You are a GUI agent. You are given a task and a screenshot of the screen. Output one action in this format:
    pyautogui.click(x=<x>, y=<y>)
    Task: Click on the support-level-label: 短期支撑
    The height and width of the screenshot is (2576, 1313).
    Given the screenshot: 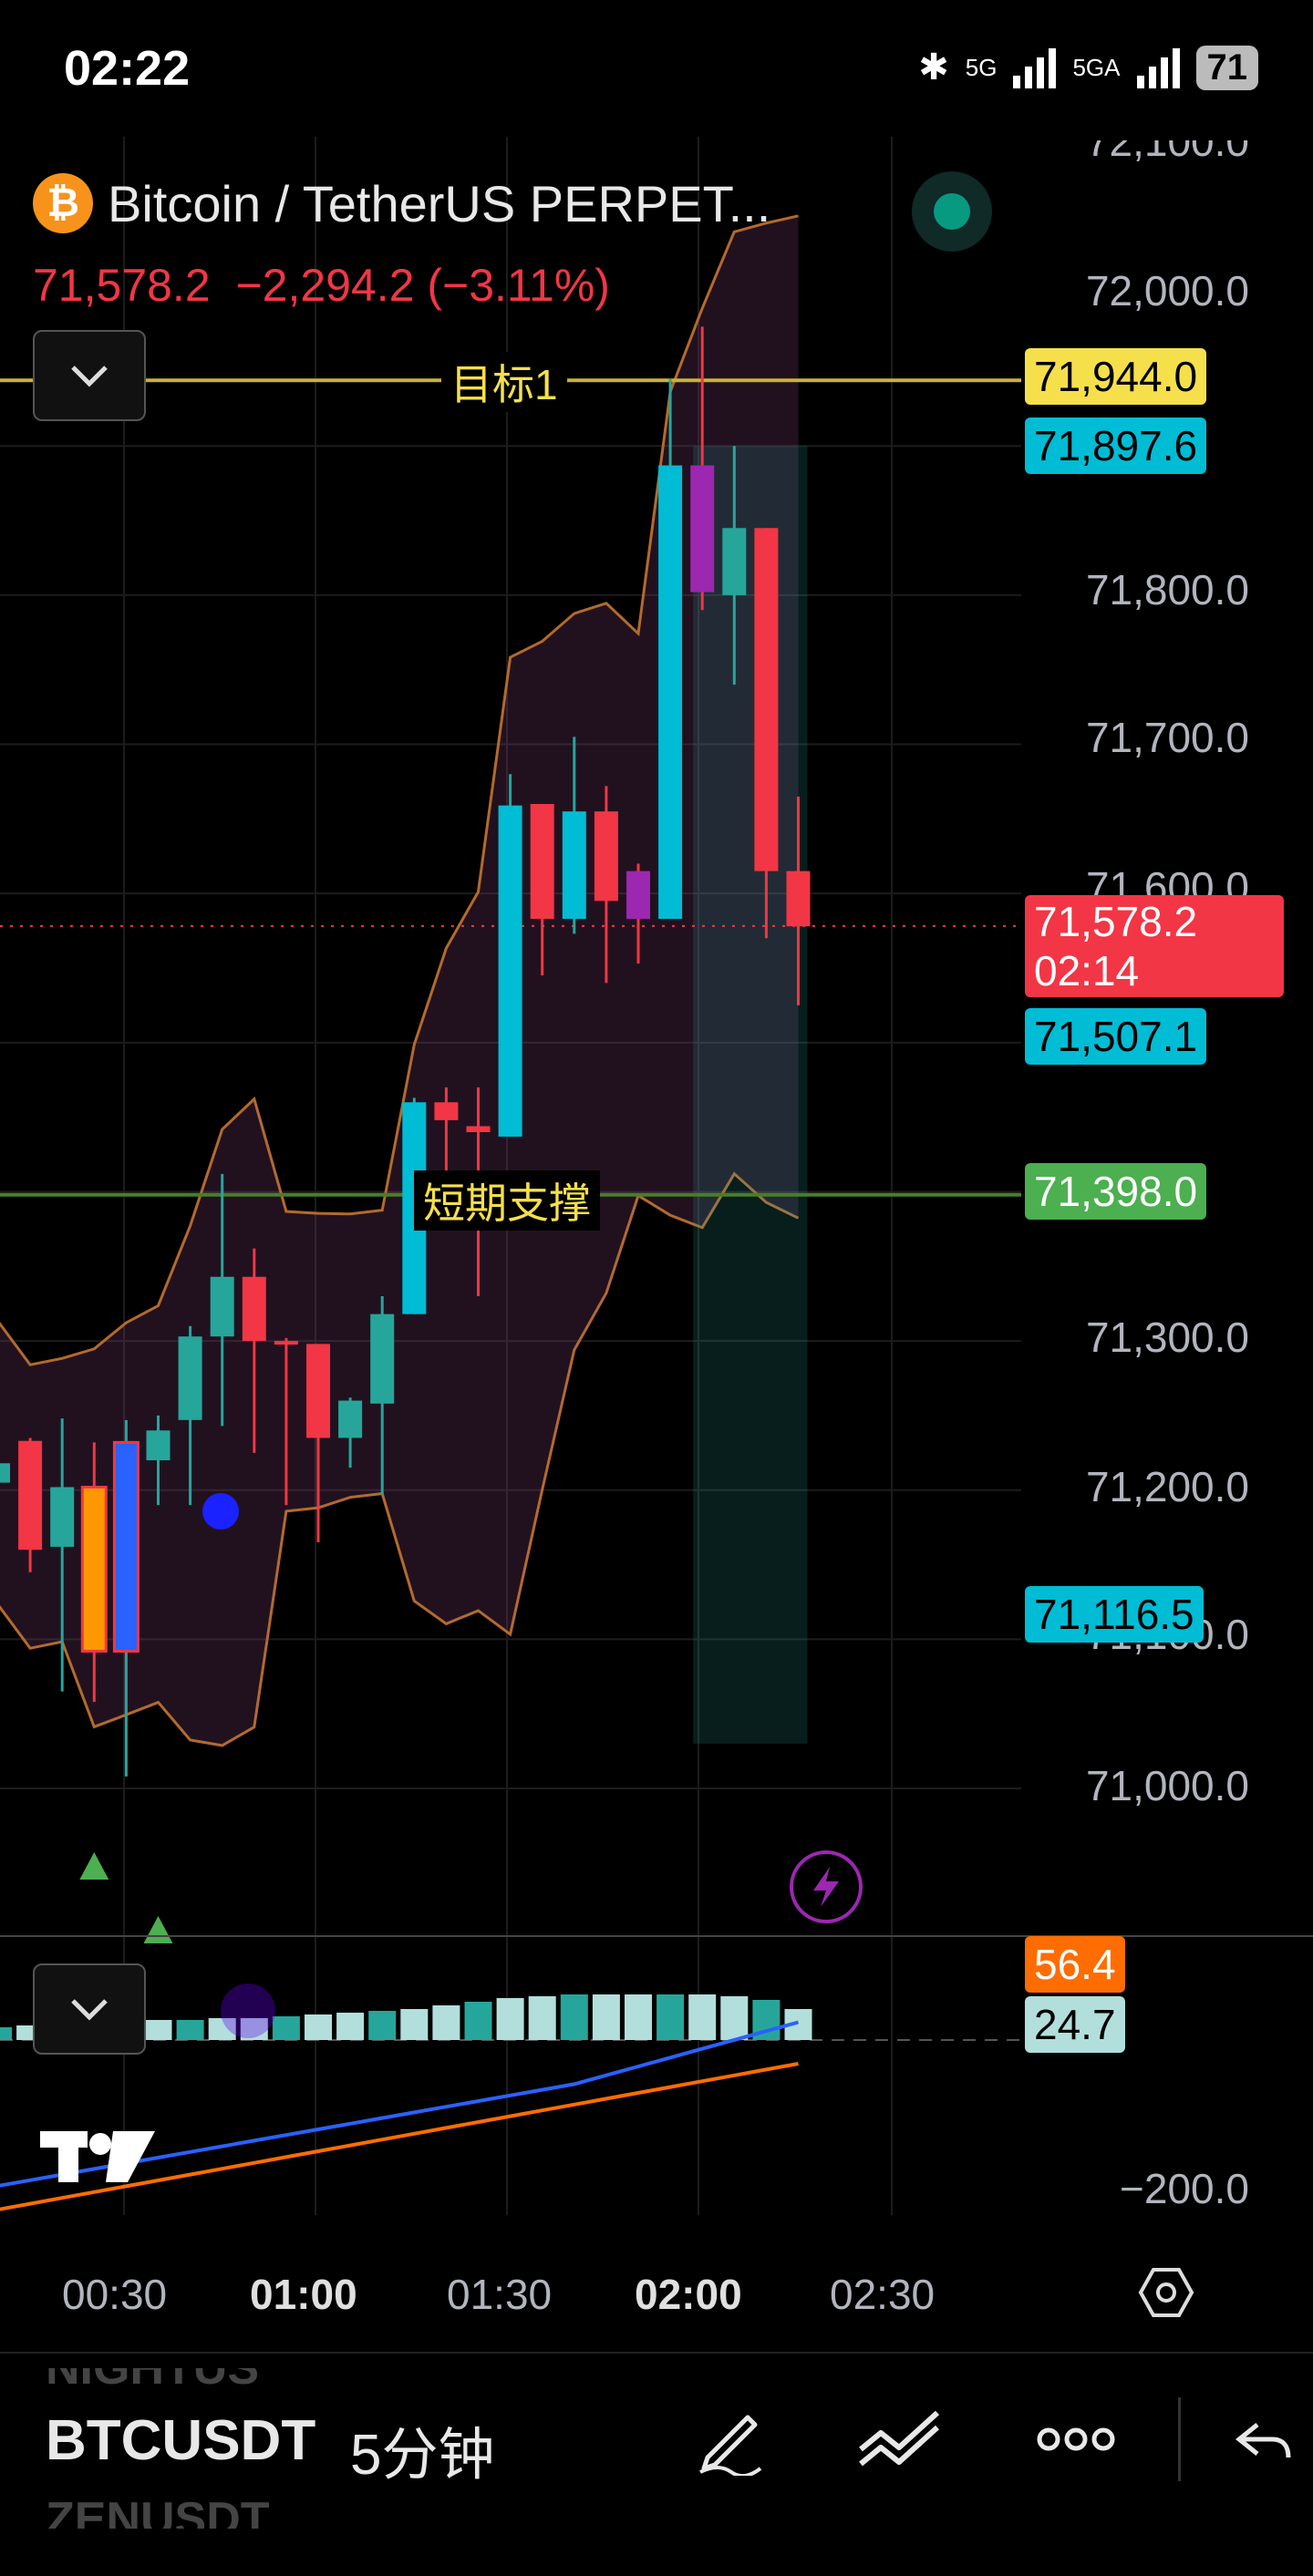 What is the action you would take?
    pyautogui.click(x=507, y=1200)
    